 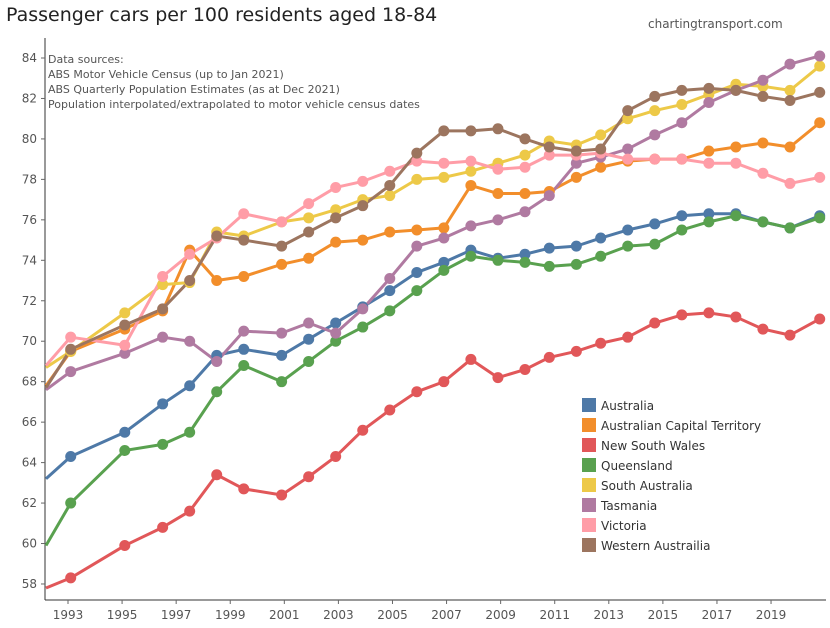 What do you see at coordinates (122, 615) in the screenshot?
I see `x-tick-label: 1995` at bounding box center [122, 615].